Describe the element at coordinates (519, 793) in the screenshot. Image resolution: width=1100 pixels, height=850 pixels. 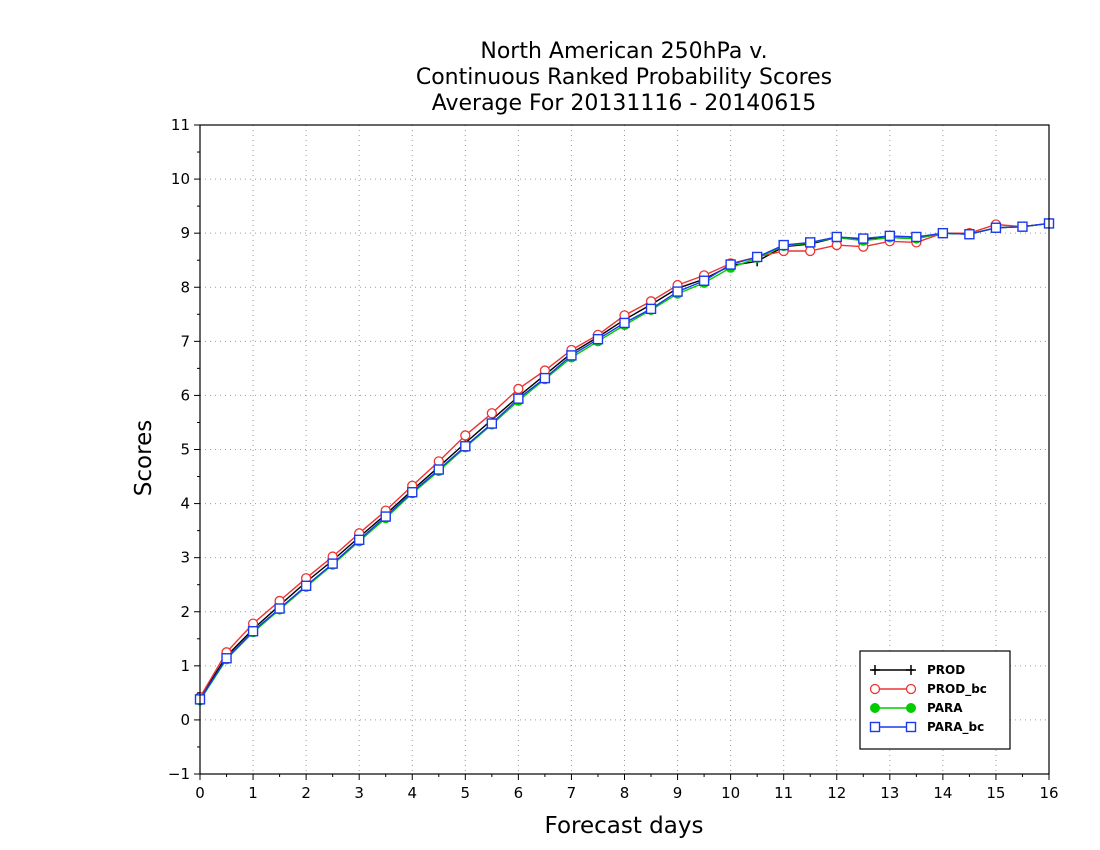
I see `x-tick-label: 6` at that location.